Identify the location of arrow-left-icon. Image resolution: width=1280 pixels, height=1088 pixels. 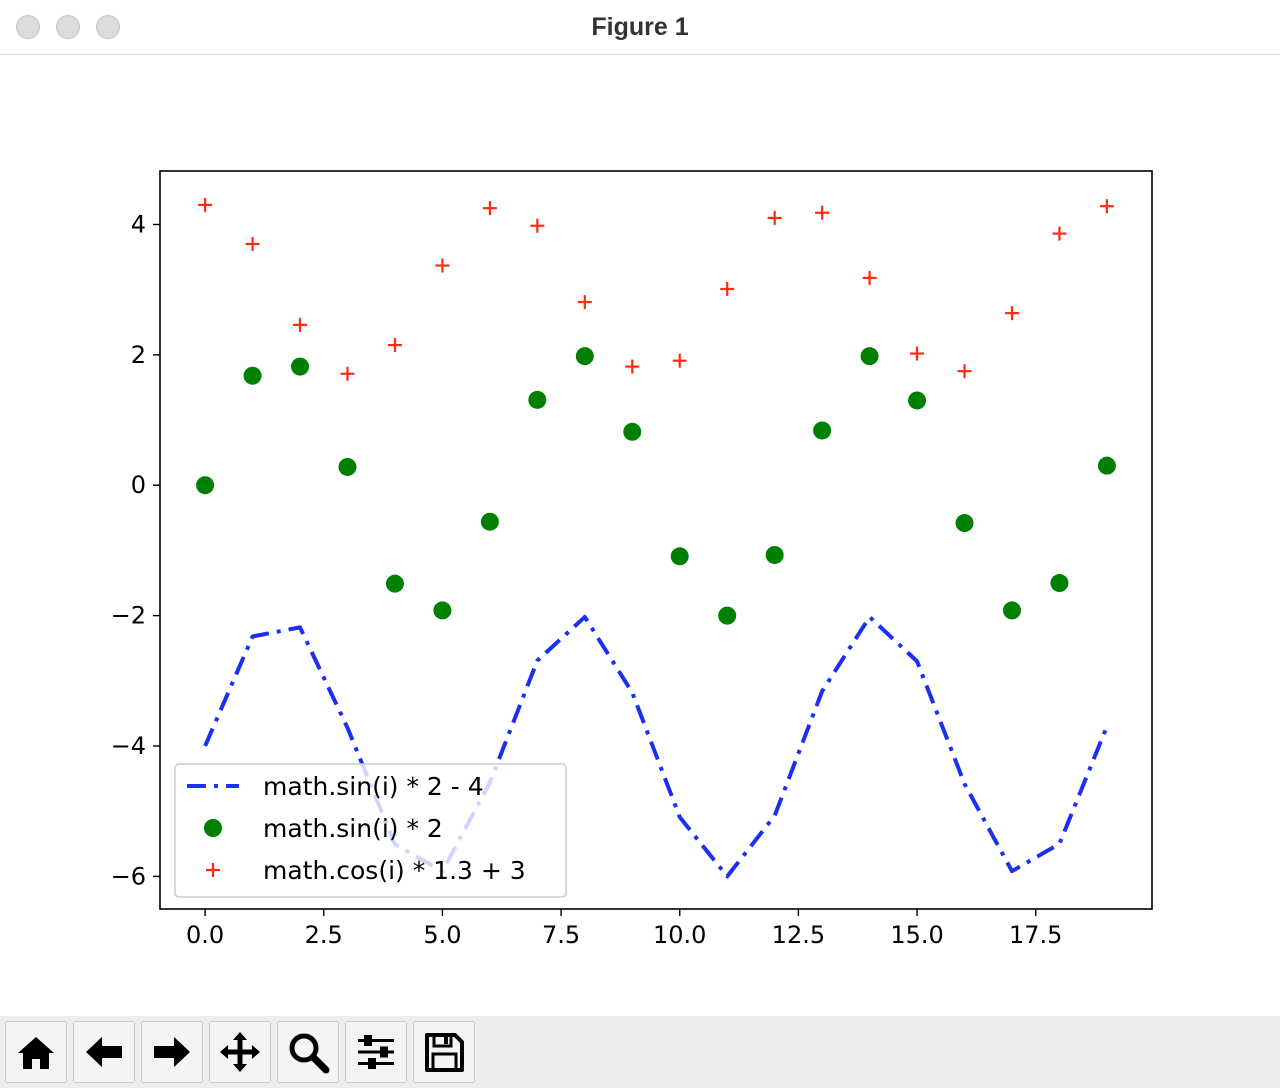
(104, 1052).